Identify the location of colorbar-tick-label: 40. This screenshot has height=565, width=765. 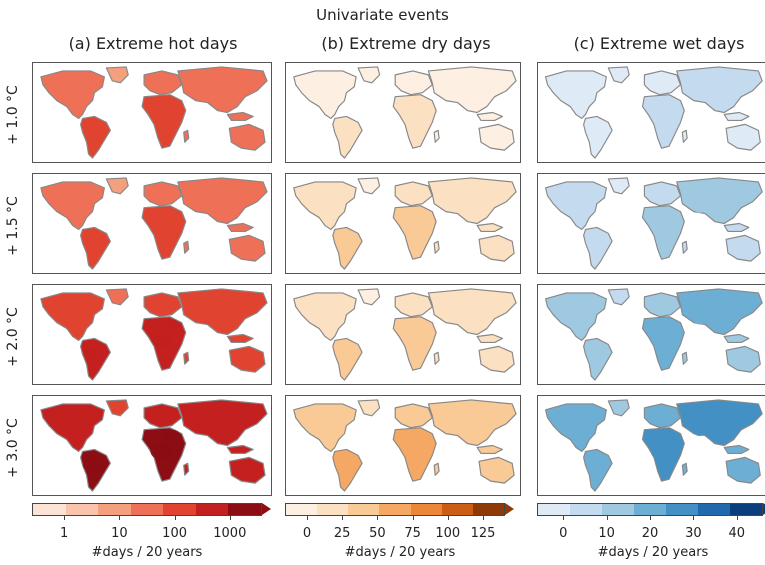
(737, 533).